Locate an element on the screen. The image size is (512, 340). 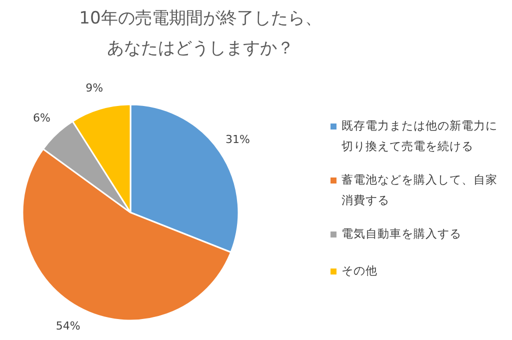
legend-label: 既存電力または他の新電力に切り換えて売電を続ける is located at coordinates (420, 135).